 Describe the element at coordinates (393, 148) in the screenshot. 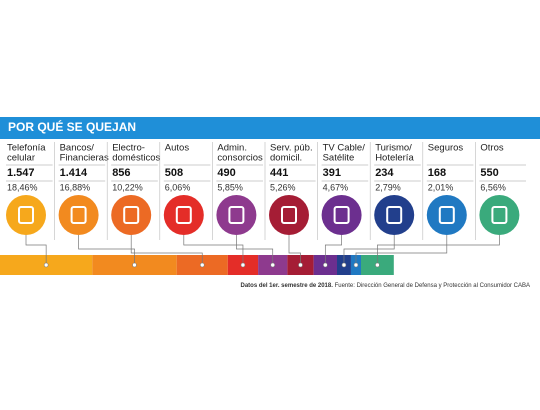

I see `category-label: Turismo/` at that location.